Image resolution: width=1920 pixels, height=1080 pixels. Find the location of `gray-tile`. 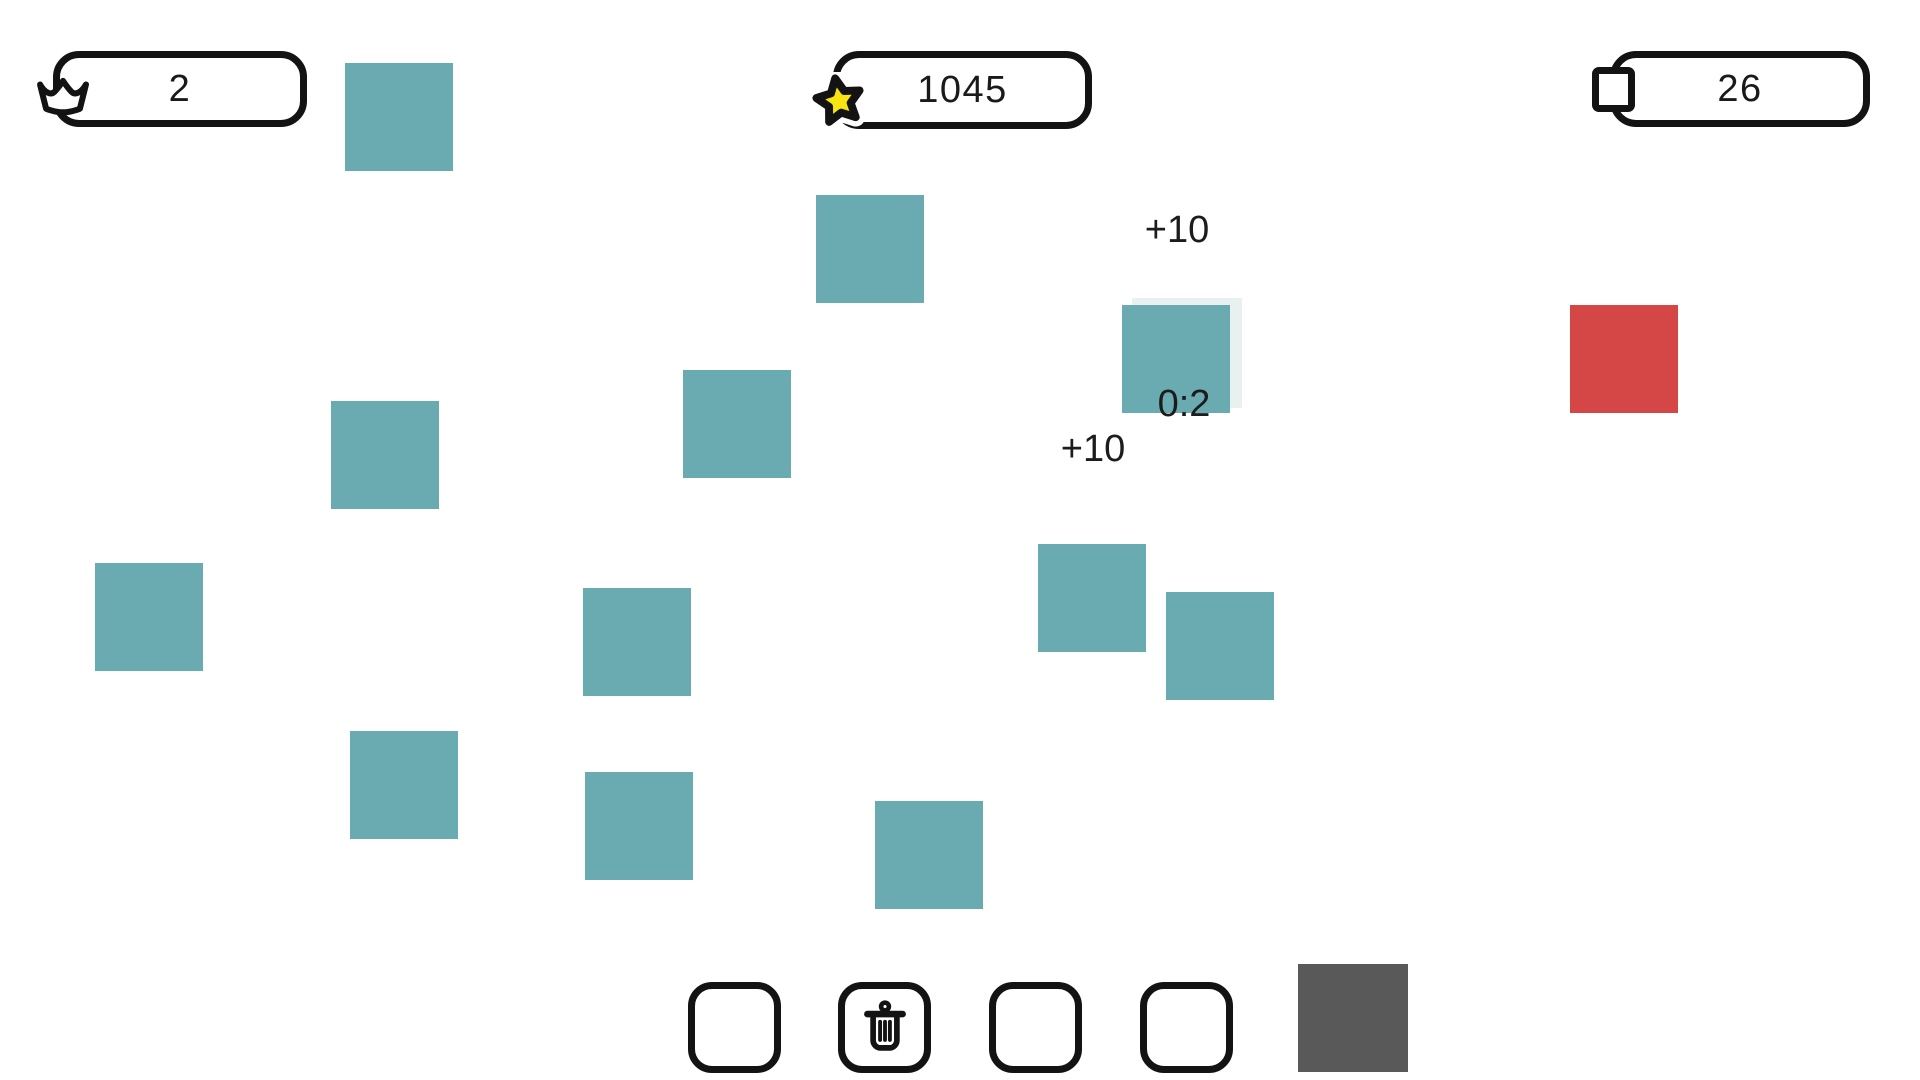

gray-tile is located at coordinates (1353, 1018).